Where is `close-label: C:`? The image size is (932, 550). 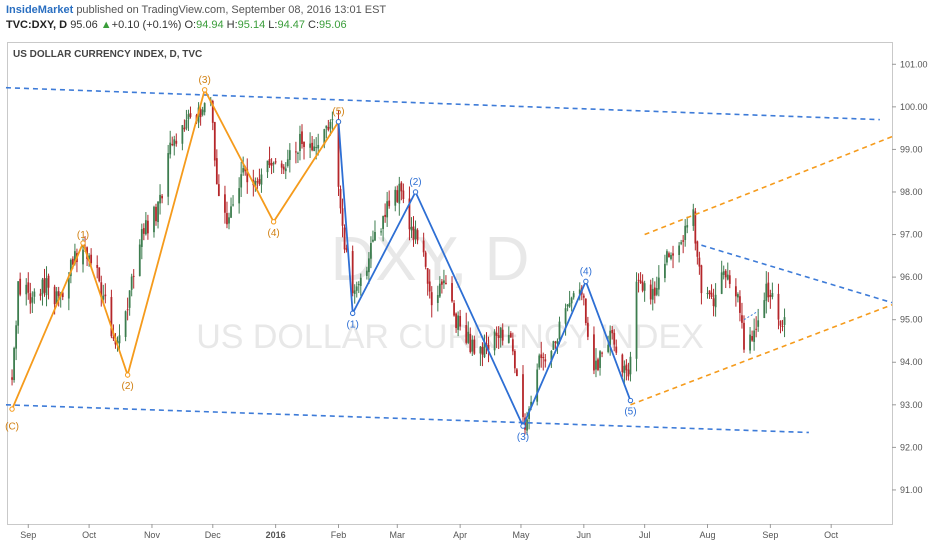
close-label: C: is located at coordinates (314, 25).